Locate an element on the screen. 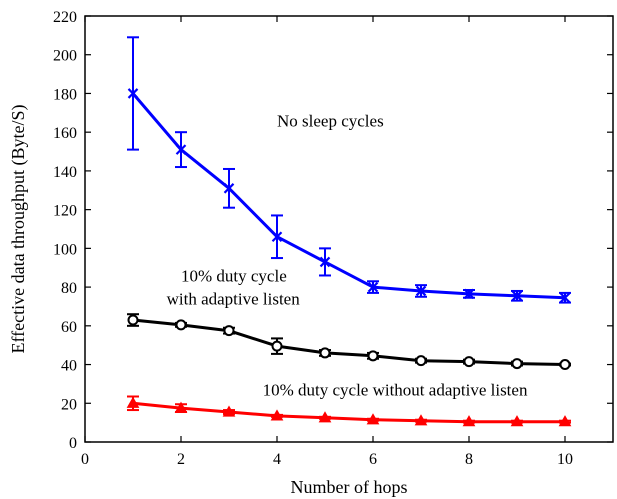  x-tick-label: 2 is located at coordinates (181, 459).